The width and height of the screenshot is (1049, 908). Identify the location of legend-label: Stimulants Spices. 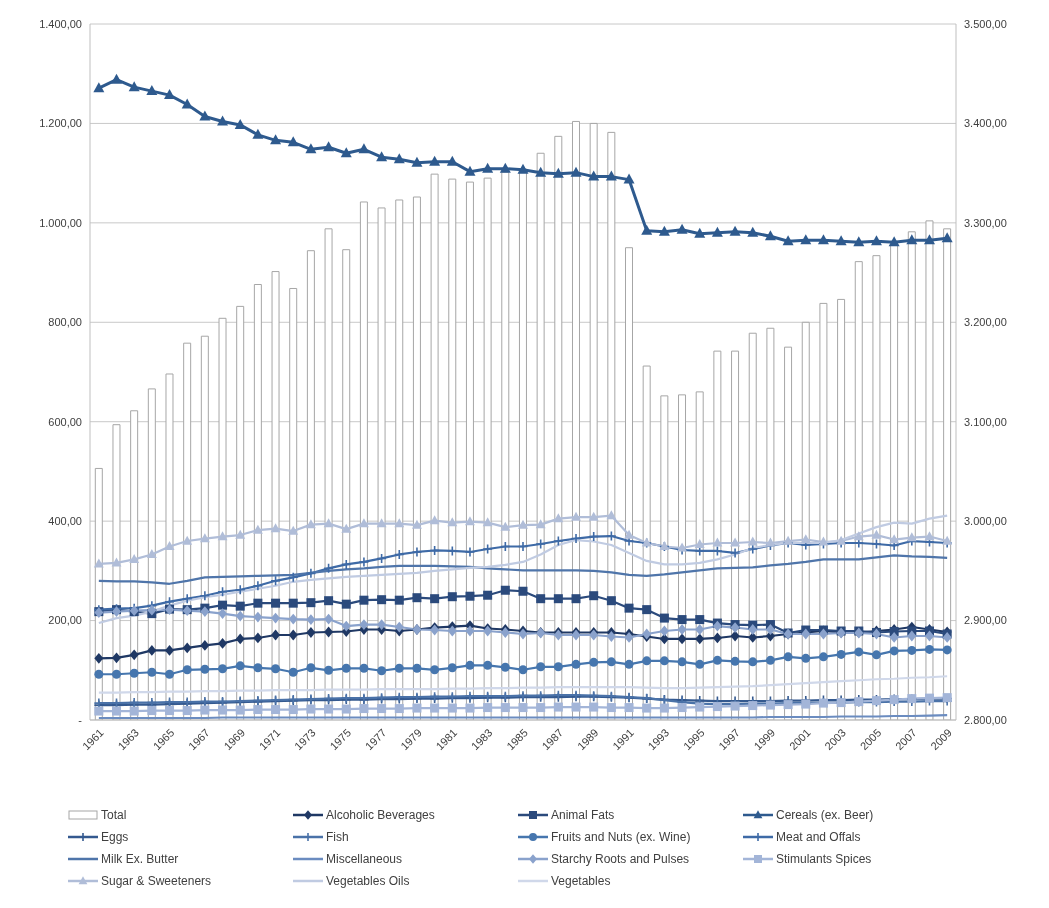
(824, 859).